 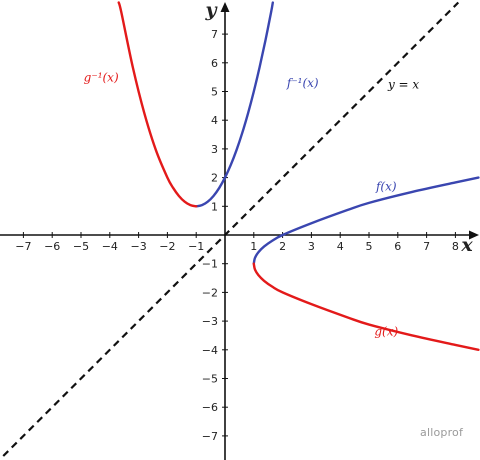 What do you see at coordinates (110, 246) in the screenshot?
I see `x-tick-label: −4` at bounding box center [110, 246].